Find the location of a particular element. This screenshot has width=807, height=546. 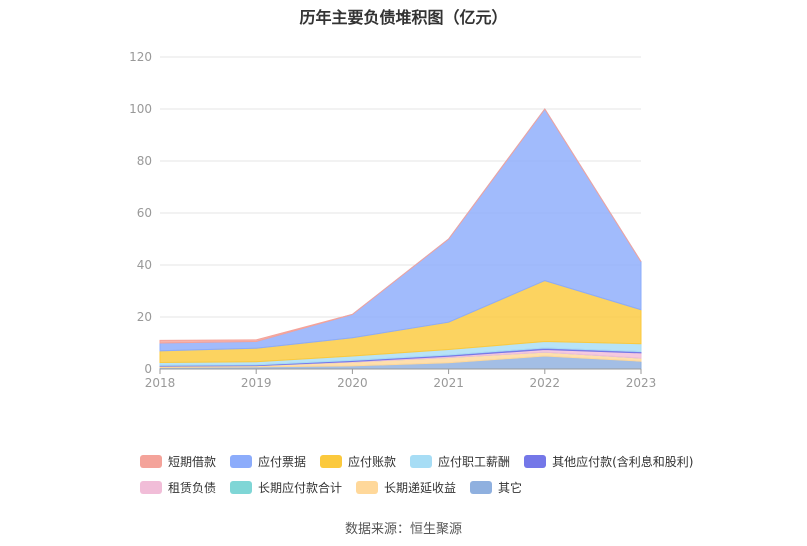

legend-item: 其他应付款(含利息和股利) is located at coordinates (608, 461).